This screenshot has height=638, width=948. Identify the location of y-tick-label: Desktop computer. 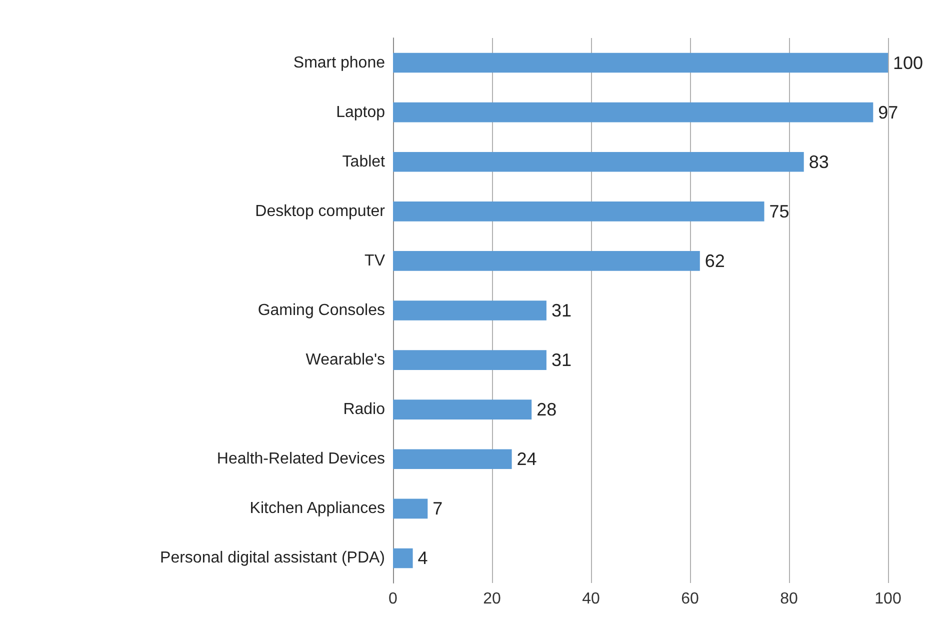
(320, 211).